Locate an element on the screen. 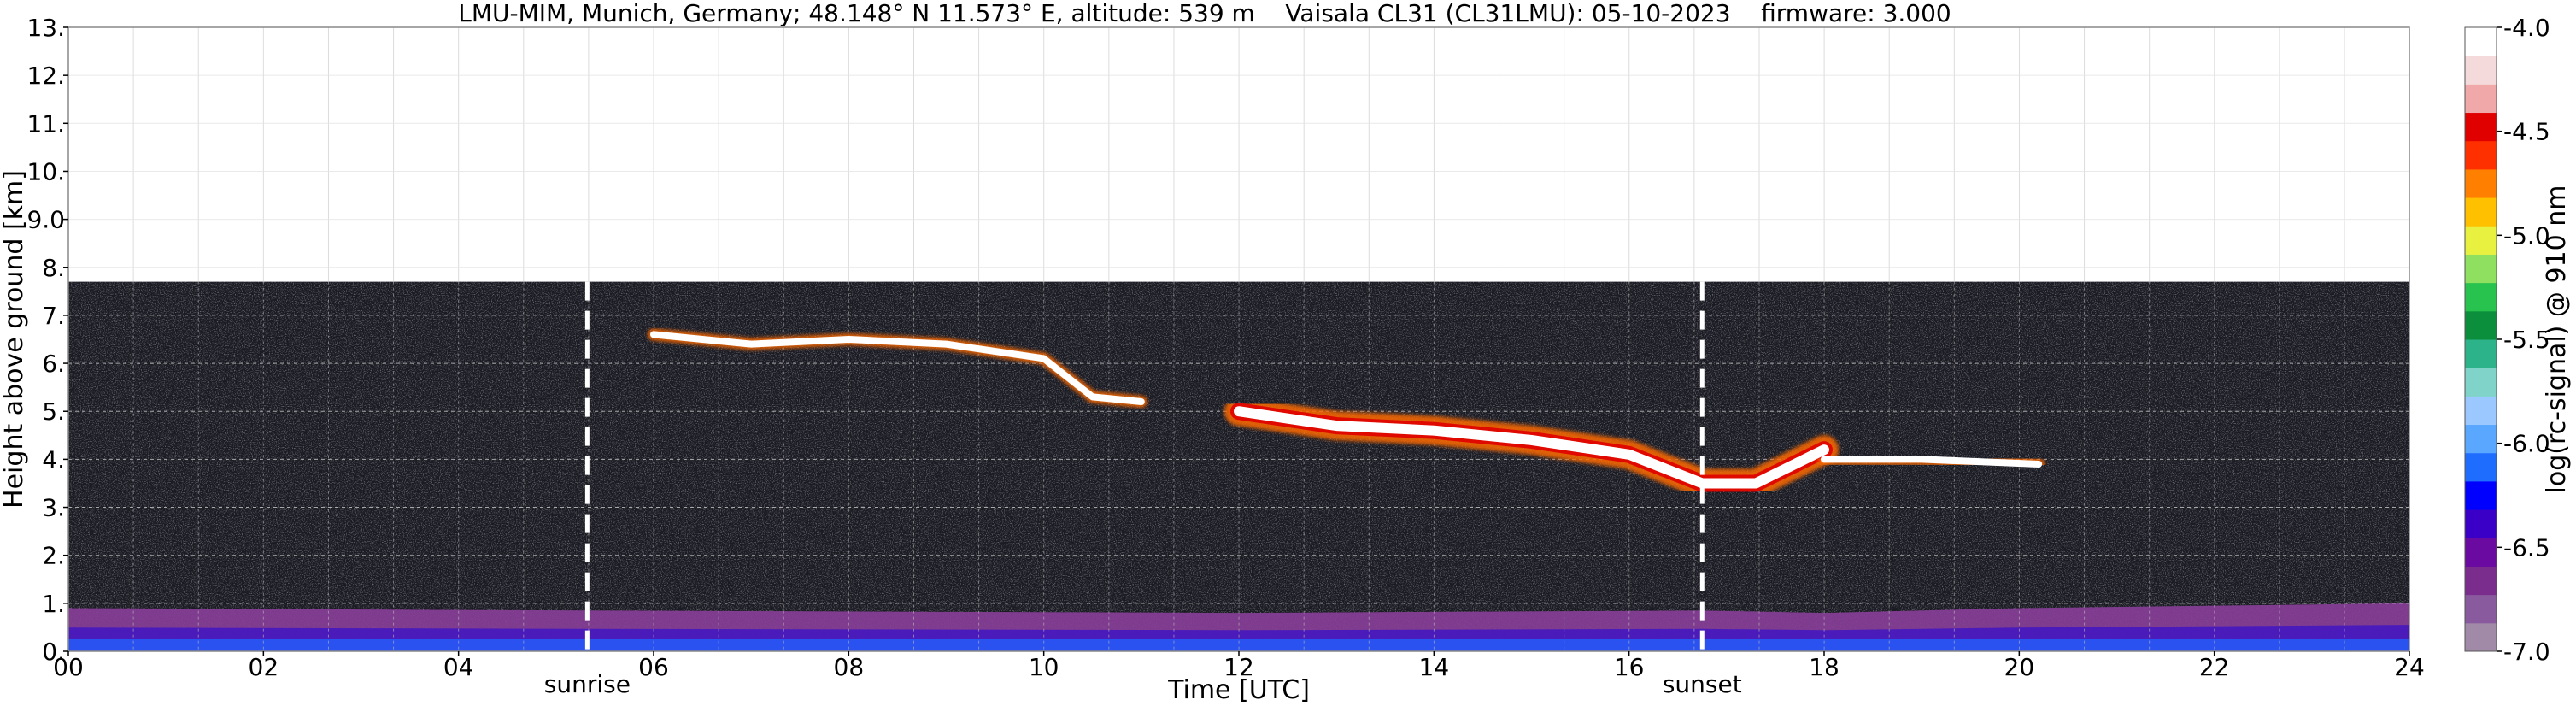 This screenshot has width=2576, height=706. event-label-sunrise: sunrise is located at coordinates (587, 684).